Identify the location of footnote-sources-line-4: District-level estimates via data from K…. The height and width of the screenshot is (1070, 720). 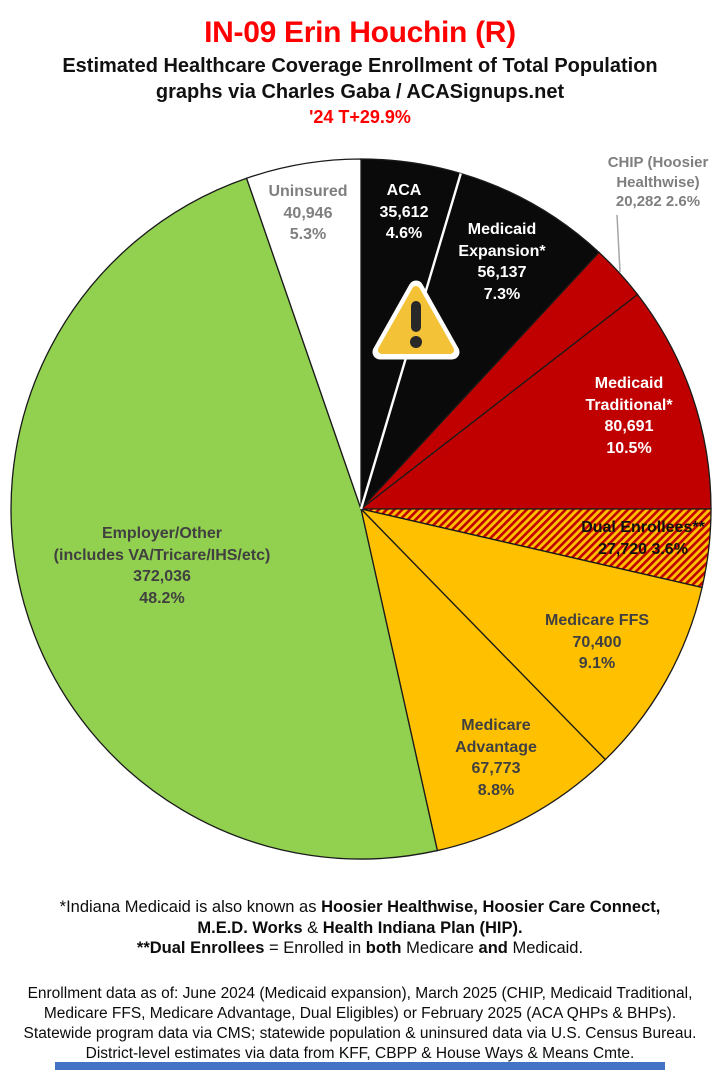
(360, 1053).